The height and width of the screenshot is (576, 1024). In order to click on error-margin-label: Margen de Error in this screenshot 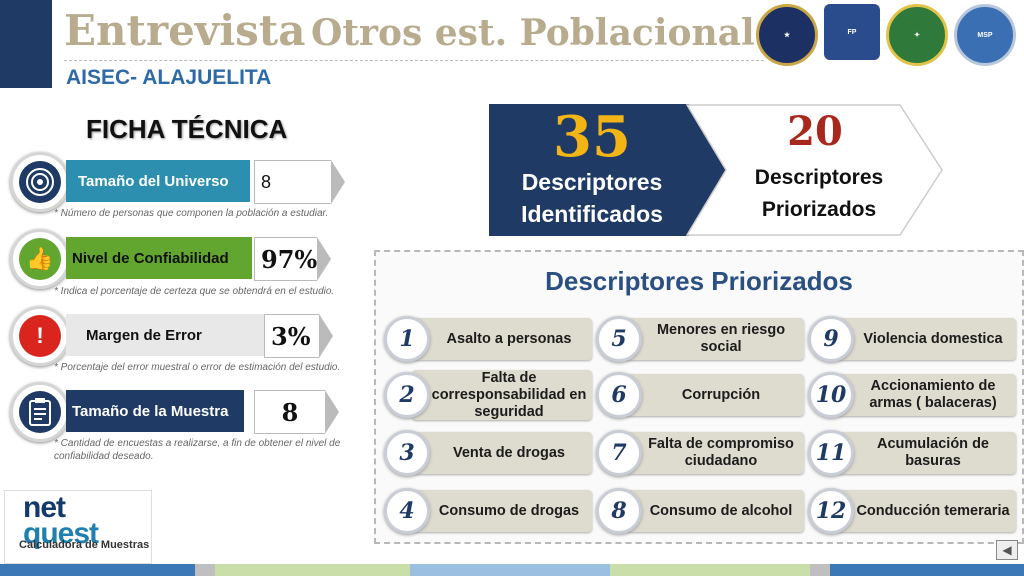, I will do `click(166, 335)`.